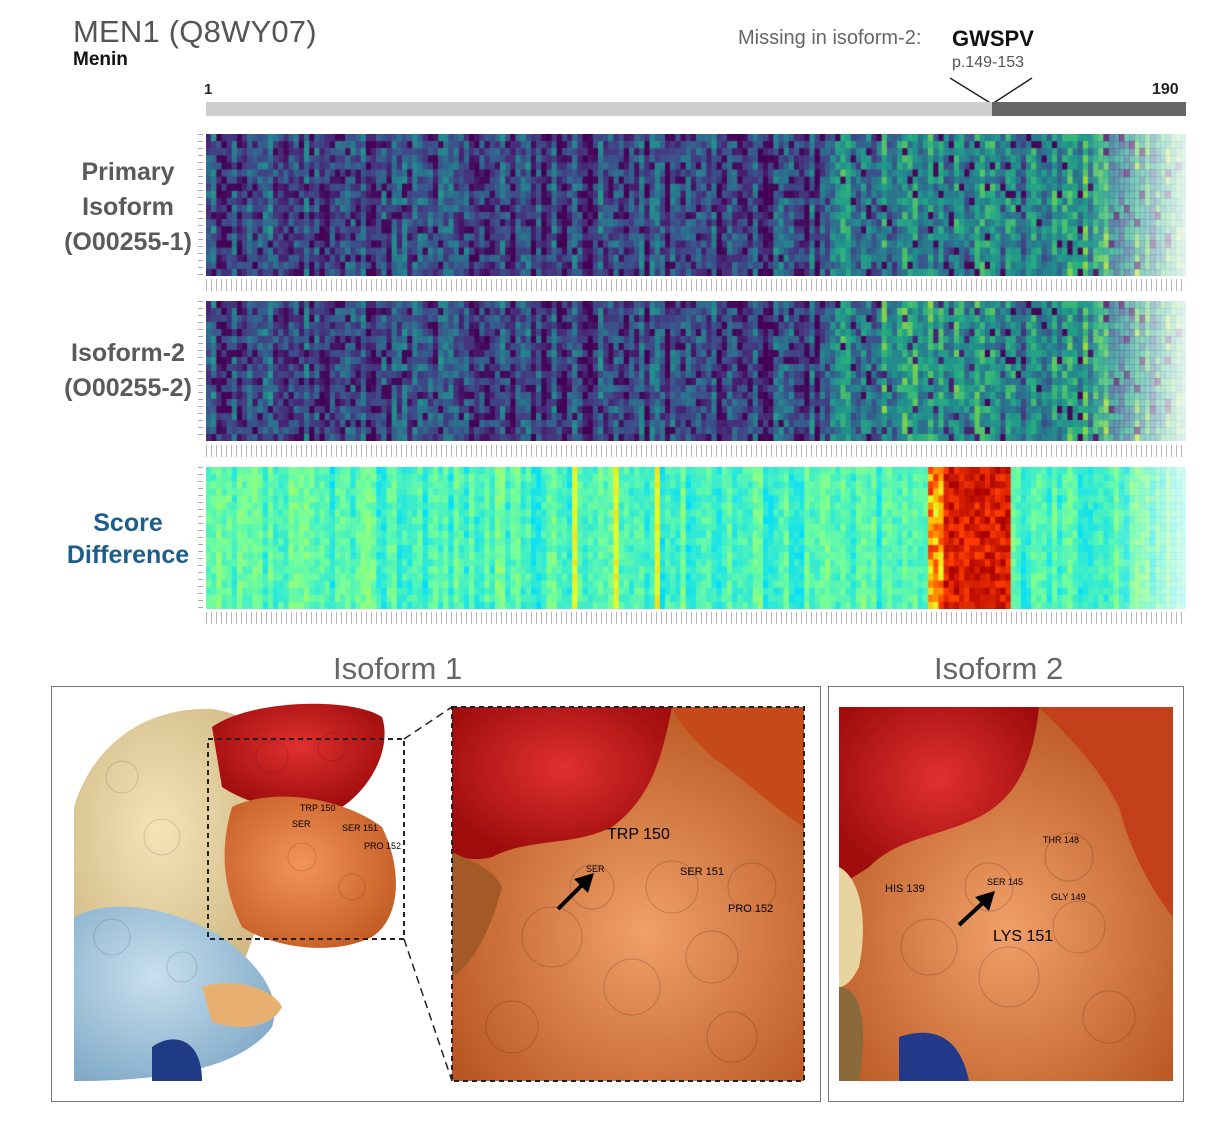 The height and width of the screenshot is (1122, 1216). What do you see at coordinates (360, 828) in the screenshot?
I see `overview-label-ser151: SER 151` at bounding box center [360, 828].